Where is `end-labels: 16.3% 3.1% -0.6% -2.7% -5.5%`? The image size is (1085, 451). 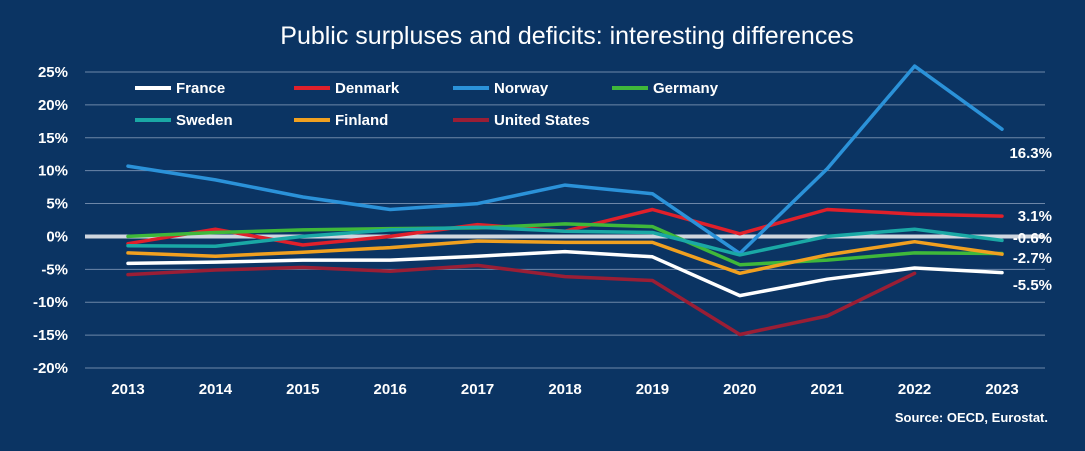
end-labels: 16.3% 3.1% -0.6% -2.7% -5.5% is located at coordinates (1030, 219).